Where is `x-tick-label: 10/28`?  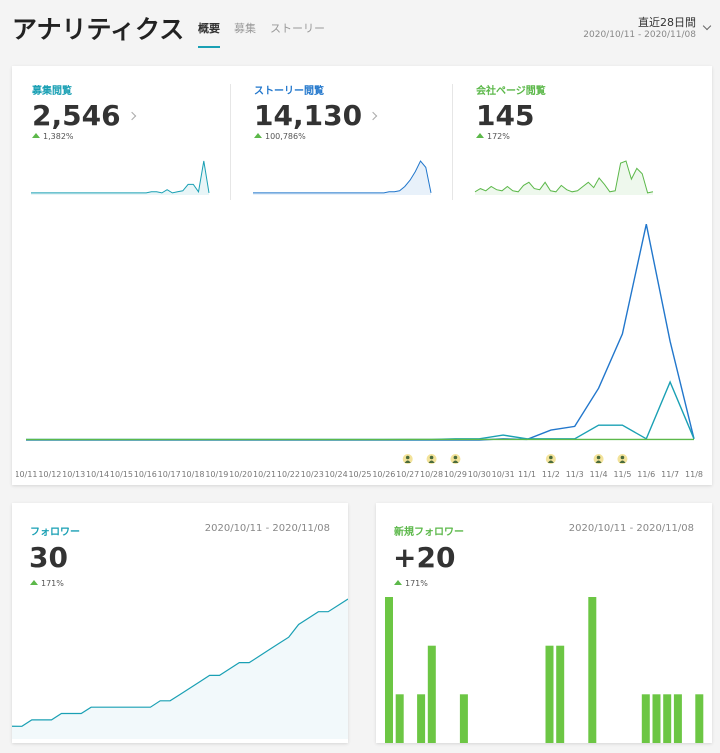
x-tick-label: 10/28 is located at coordinates (431, 474).